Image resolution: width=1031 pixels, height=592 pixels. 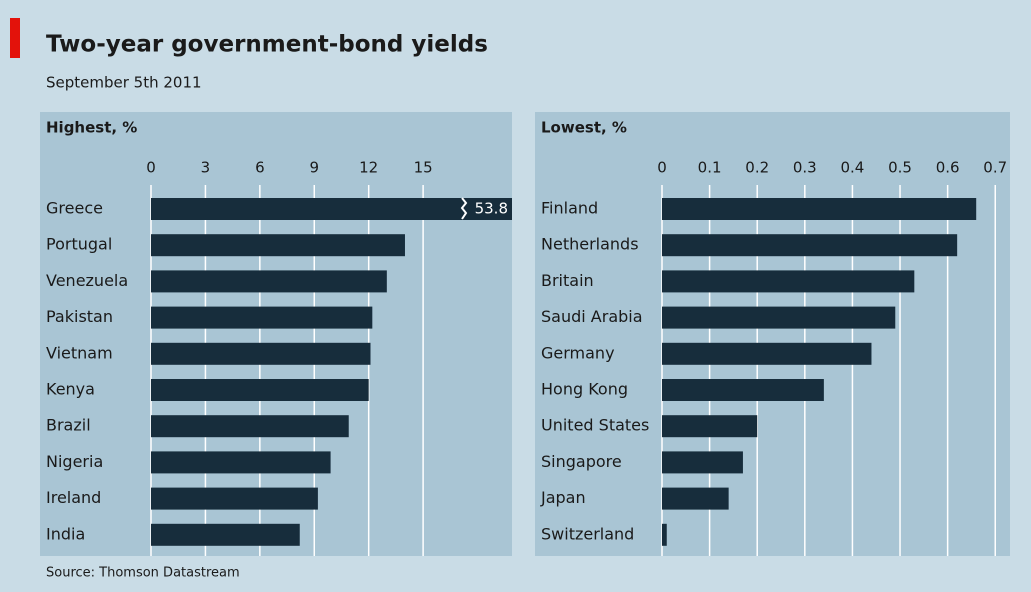 What do you see at coordinates (423, 168) in the screenshot?
I see `x-tick-label: 15` at bounding box center [423, 168].